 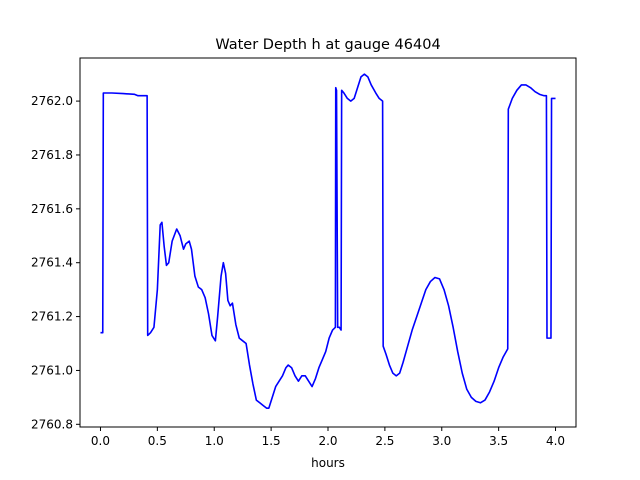 What do you see at coordinates (327, 45) in the screenshot?
I see `chart-title: Water Depth h at gauge 46404` at bounding box center [327, 45].